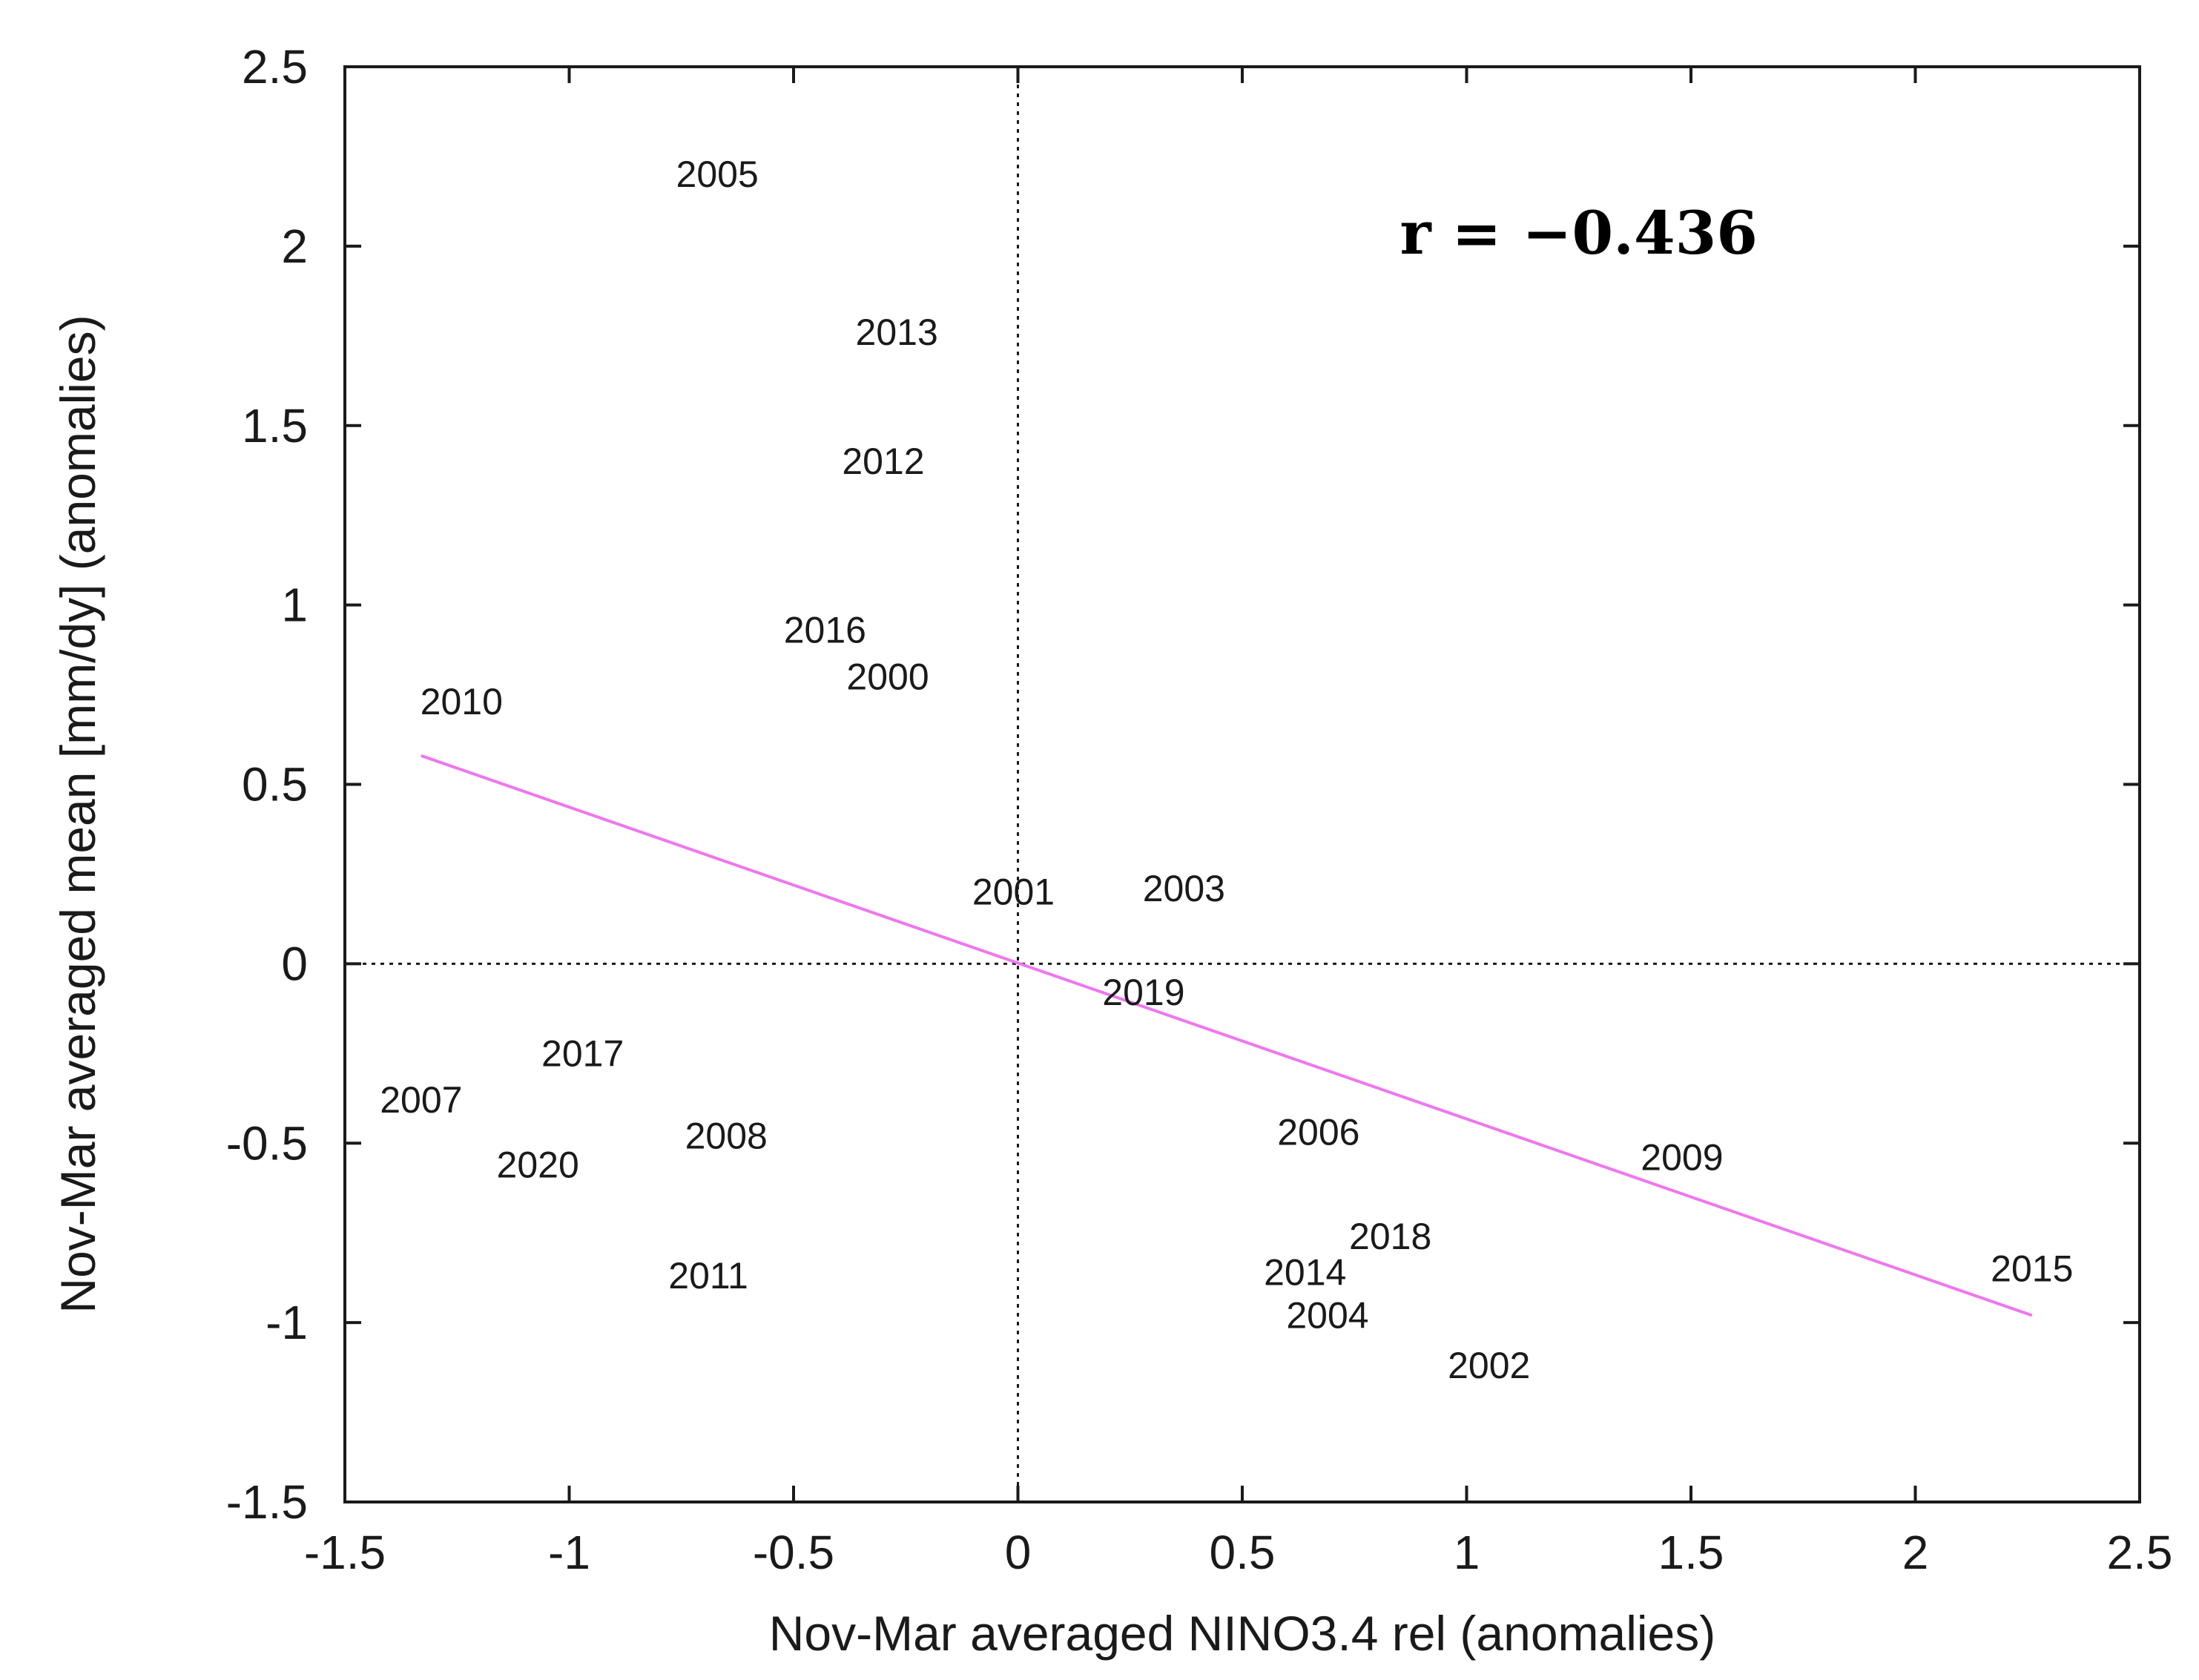 The image size is (2199, 1680). Describe the element at coordinates (1467, 1553) in the screenshot. I see `x-tick-label: 1` at that location.